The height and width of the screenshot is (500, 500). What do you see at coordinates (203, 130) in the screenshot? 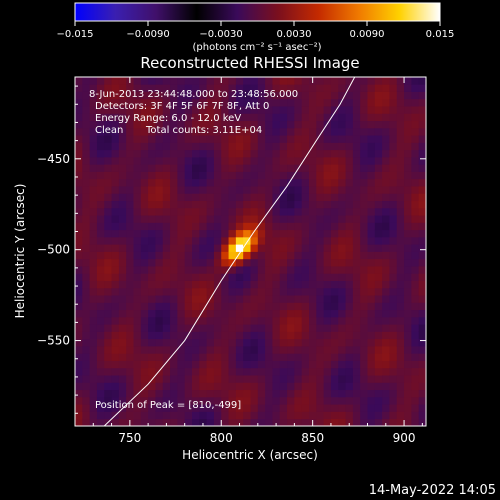
I see `total-counts-text: Total counts: 3.11E+04` at bounding box center [203, 130].